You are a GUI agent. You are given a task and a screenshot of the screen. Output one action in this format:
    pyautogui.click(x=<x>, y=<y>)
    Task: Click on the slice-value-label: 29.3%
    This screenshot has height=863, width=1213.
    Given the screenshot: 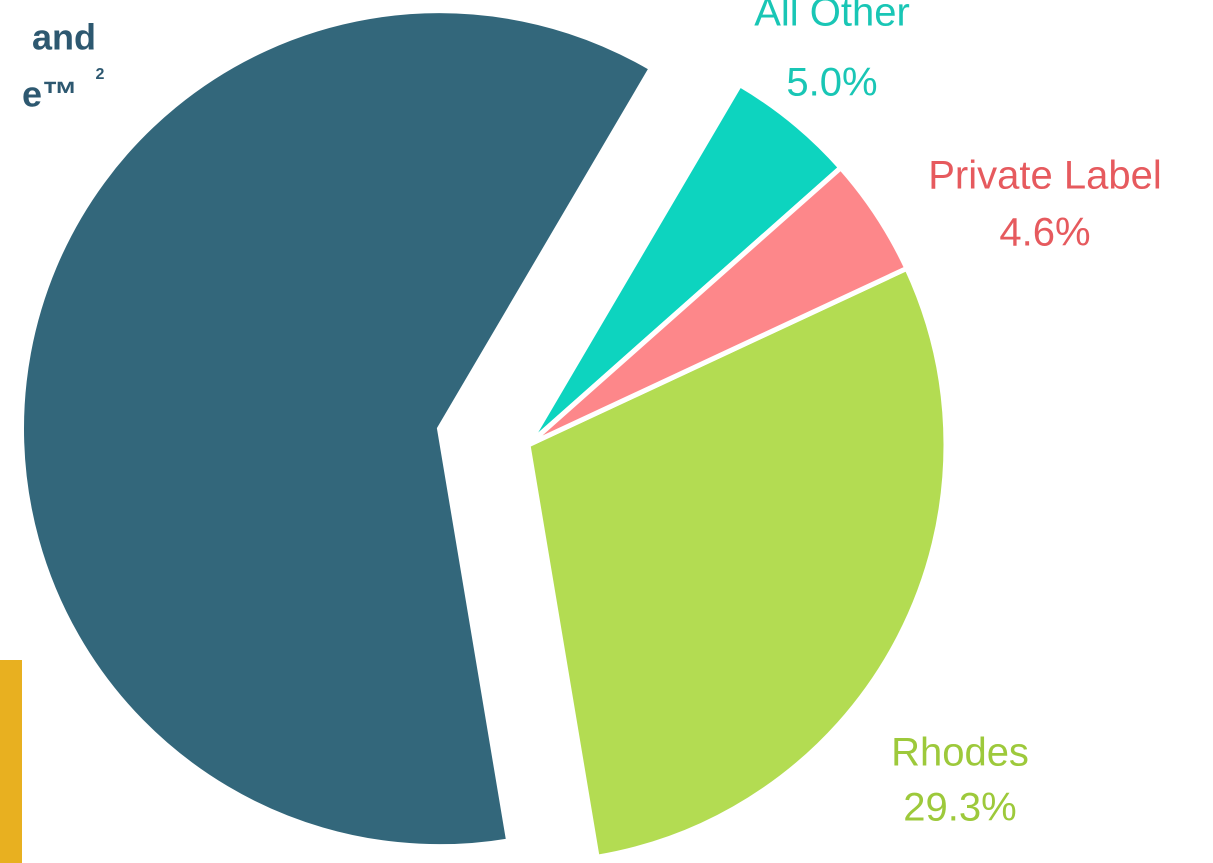 What is the action you would take?
    pyautogui.click(x=959, y=808)
    